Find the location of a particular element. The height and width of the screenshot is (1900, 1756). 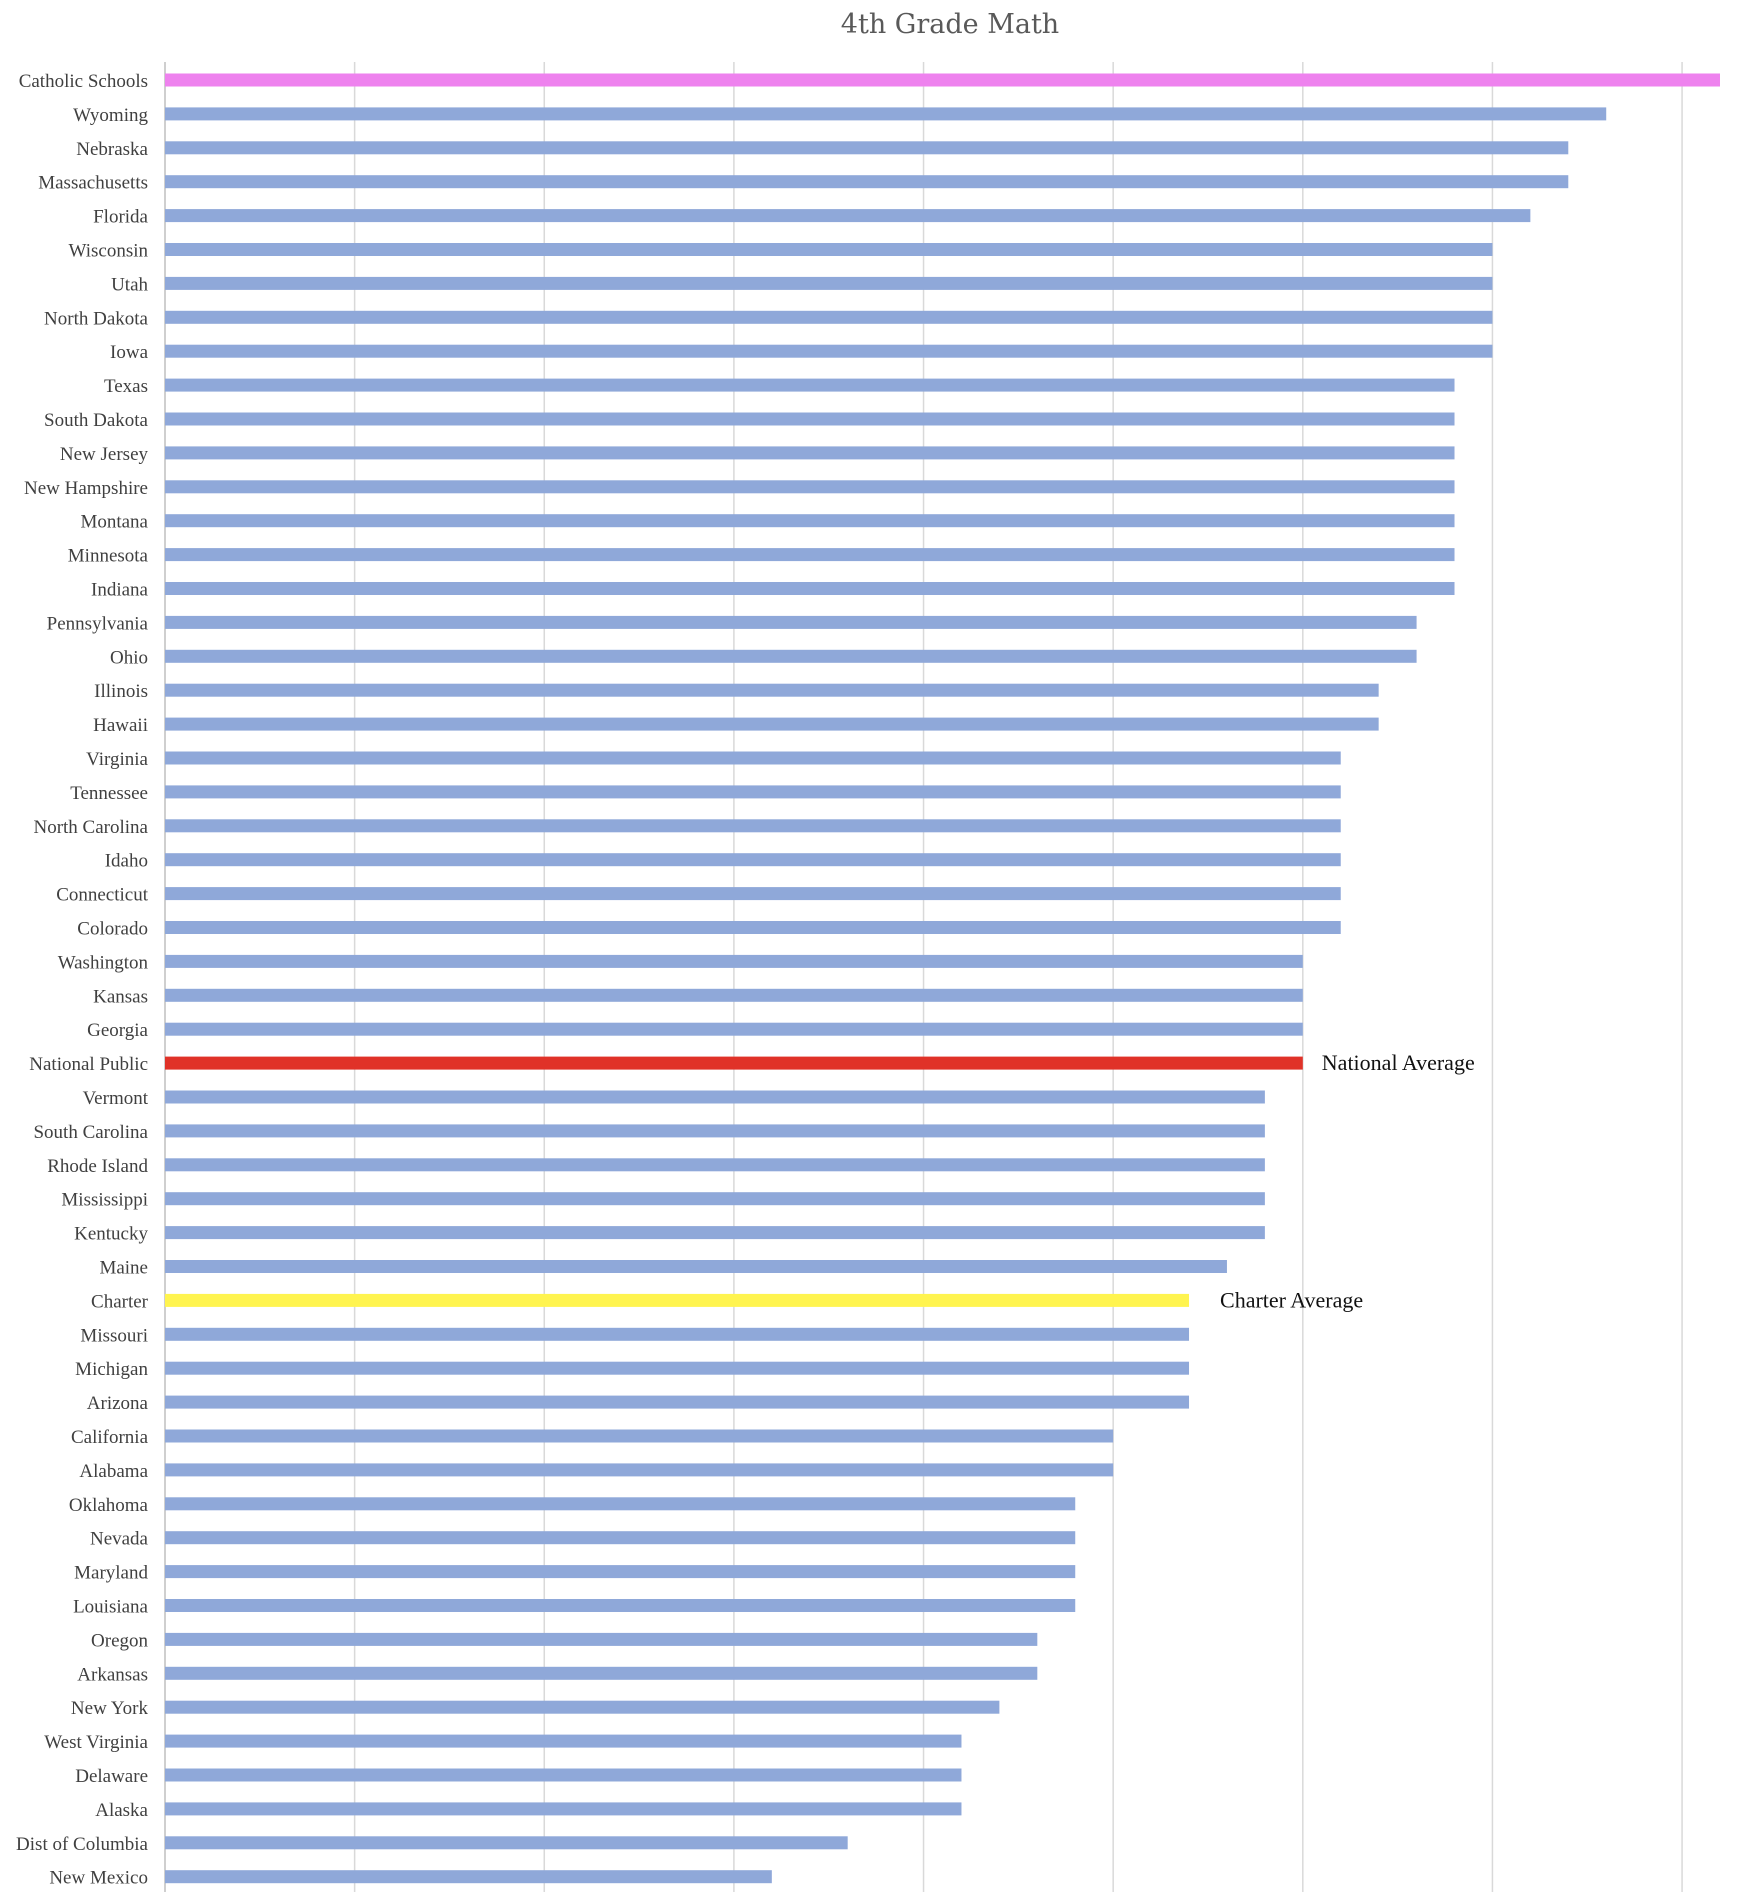

bar-arizona is located at coordinates (677, 1402).